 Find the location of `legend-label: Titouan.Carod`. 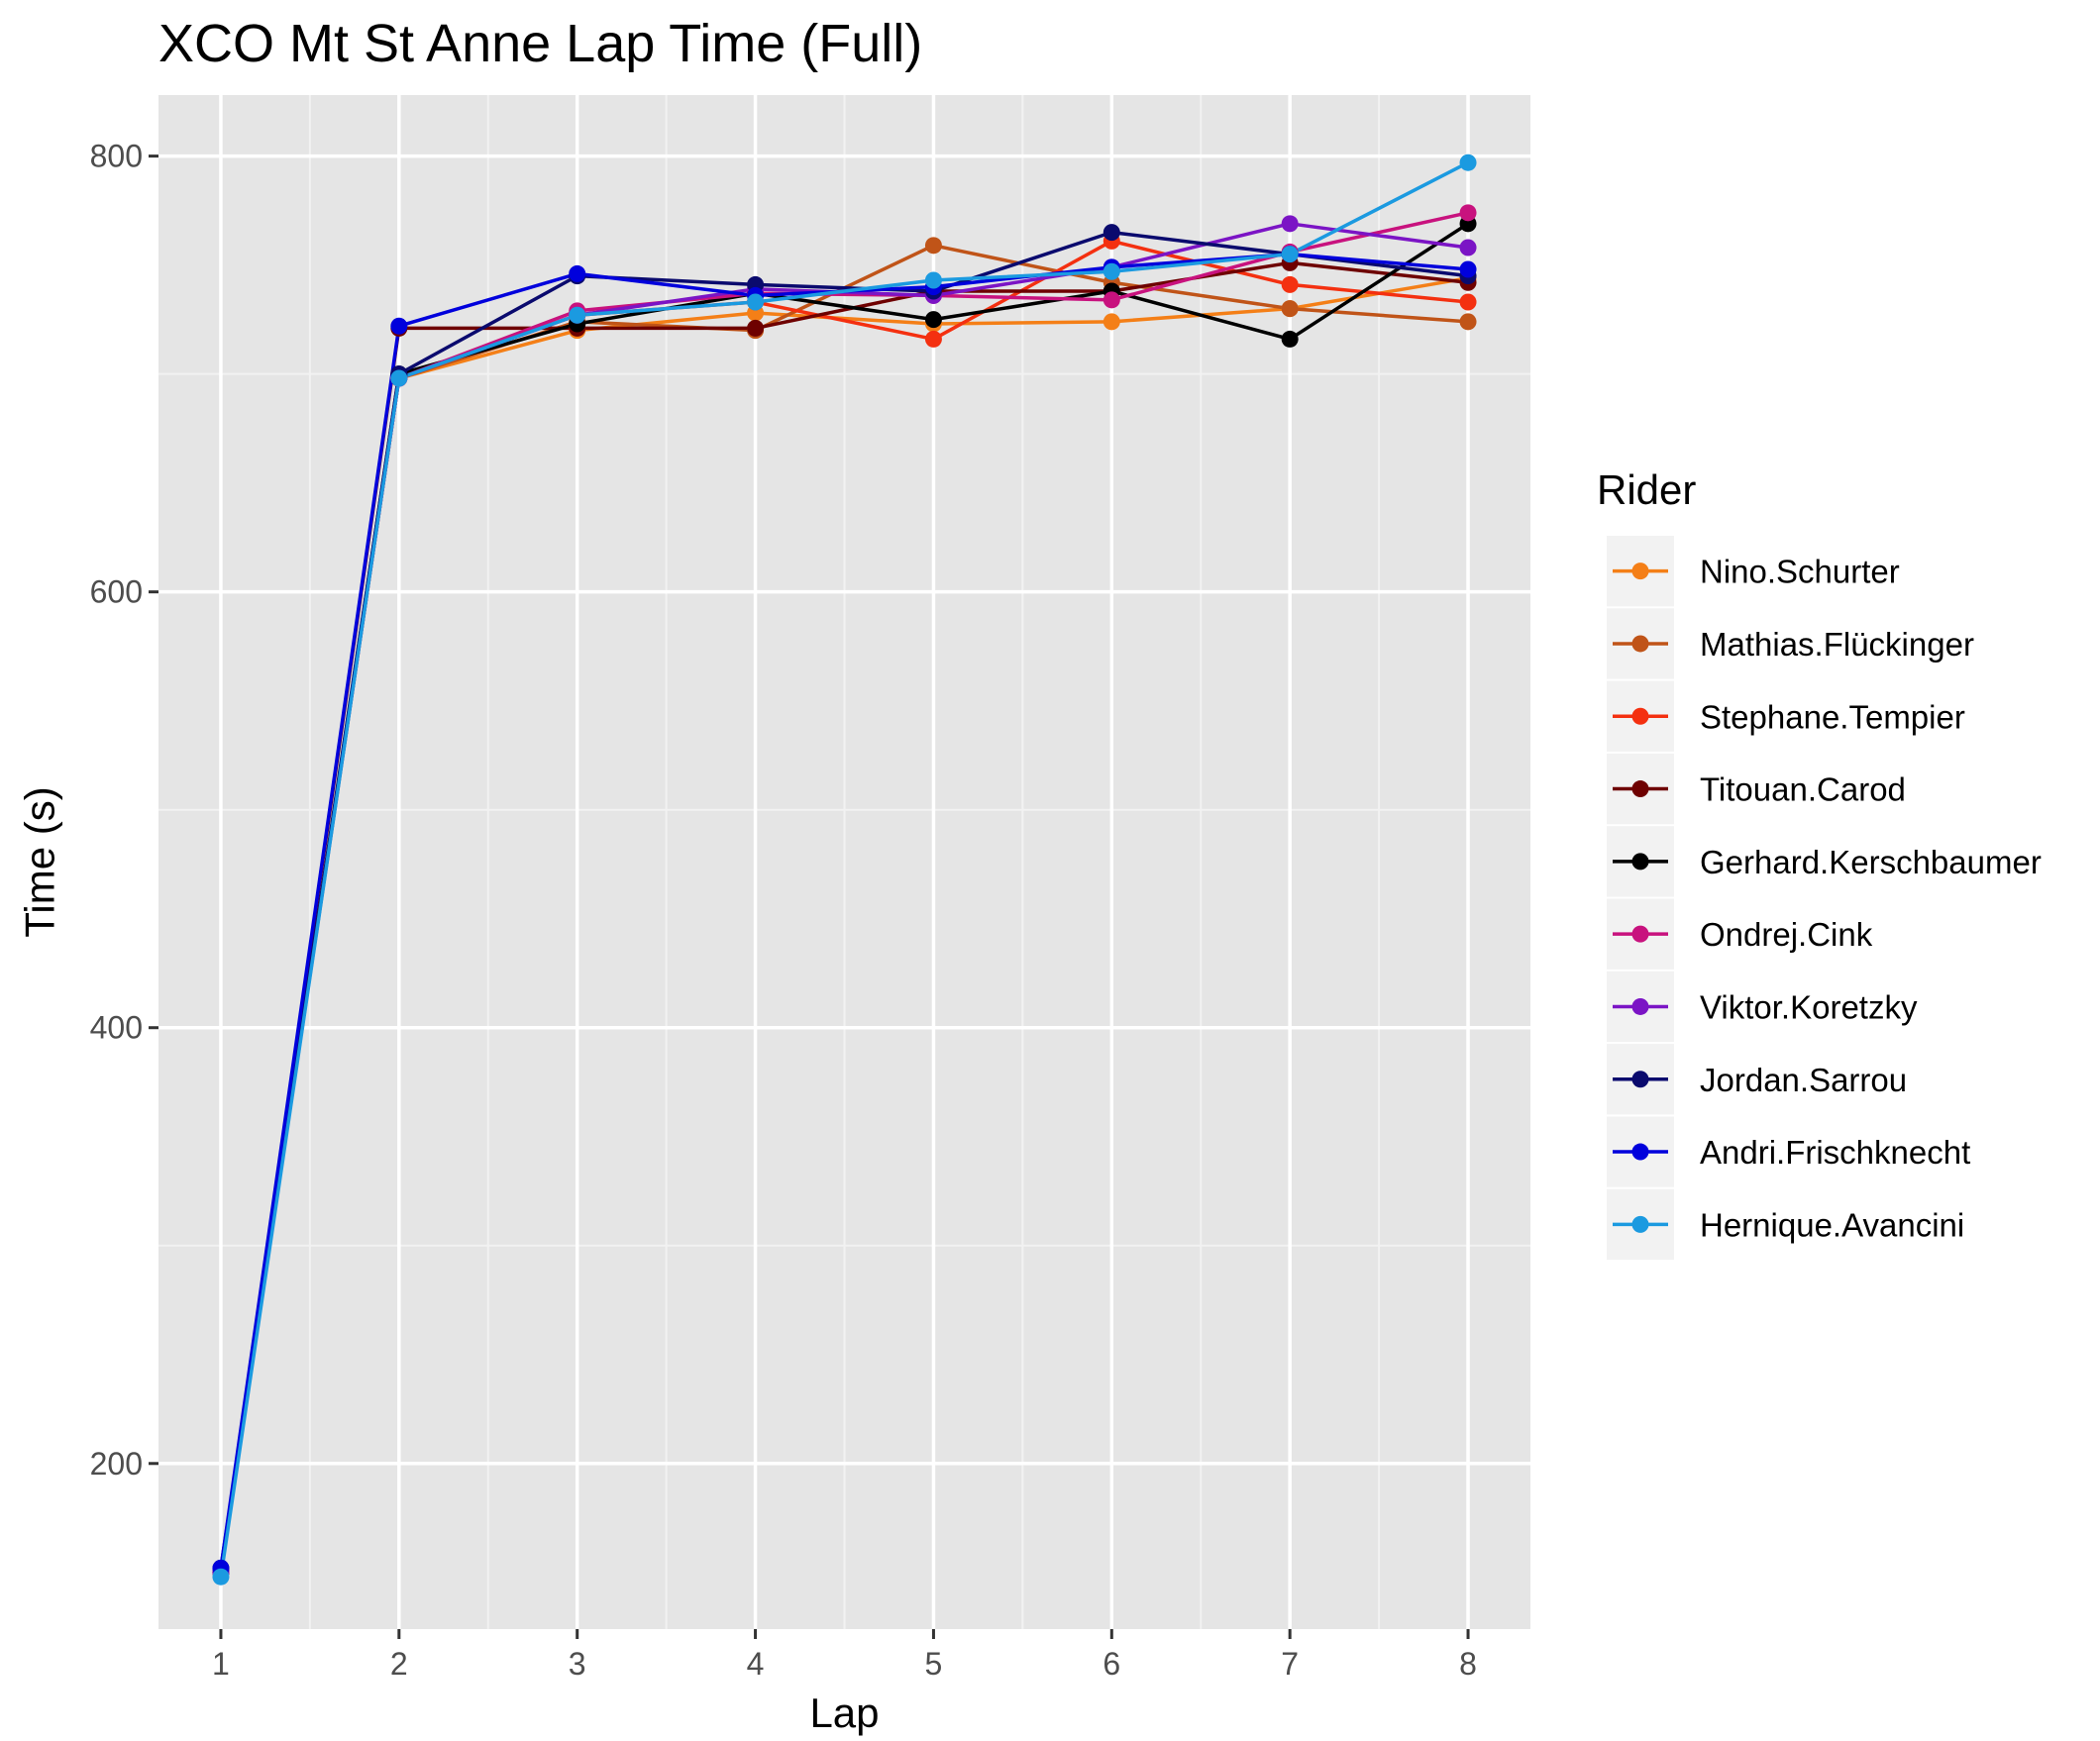

legend-label: Titouan.Carod is located at coordinates (1803, 790).